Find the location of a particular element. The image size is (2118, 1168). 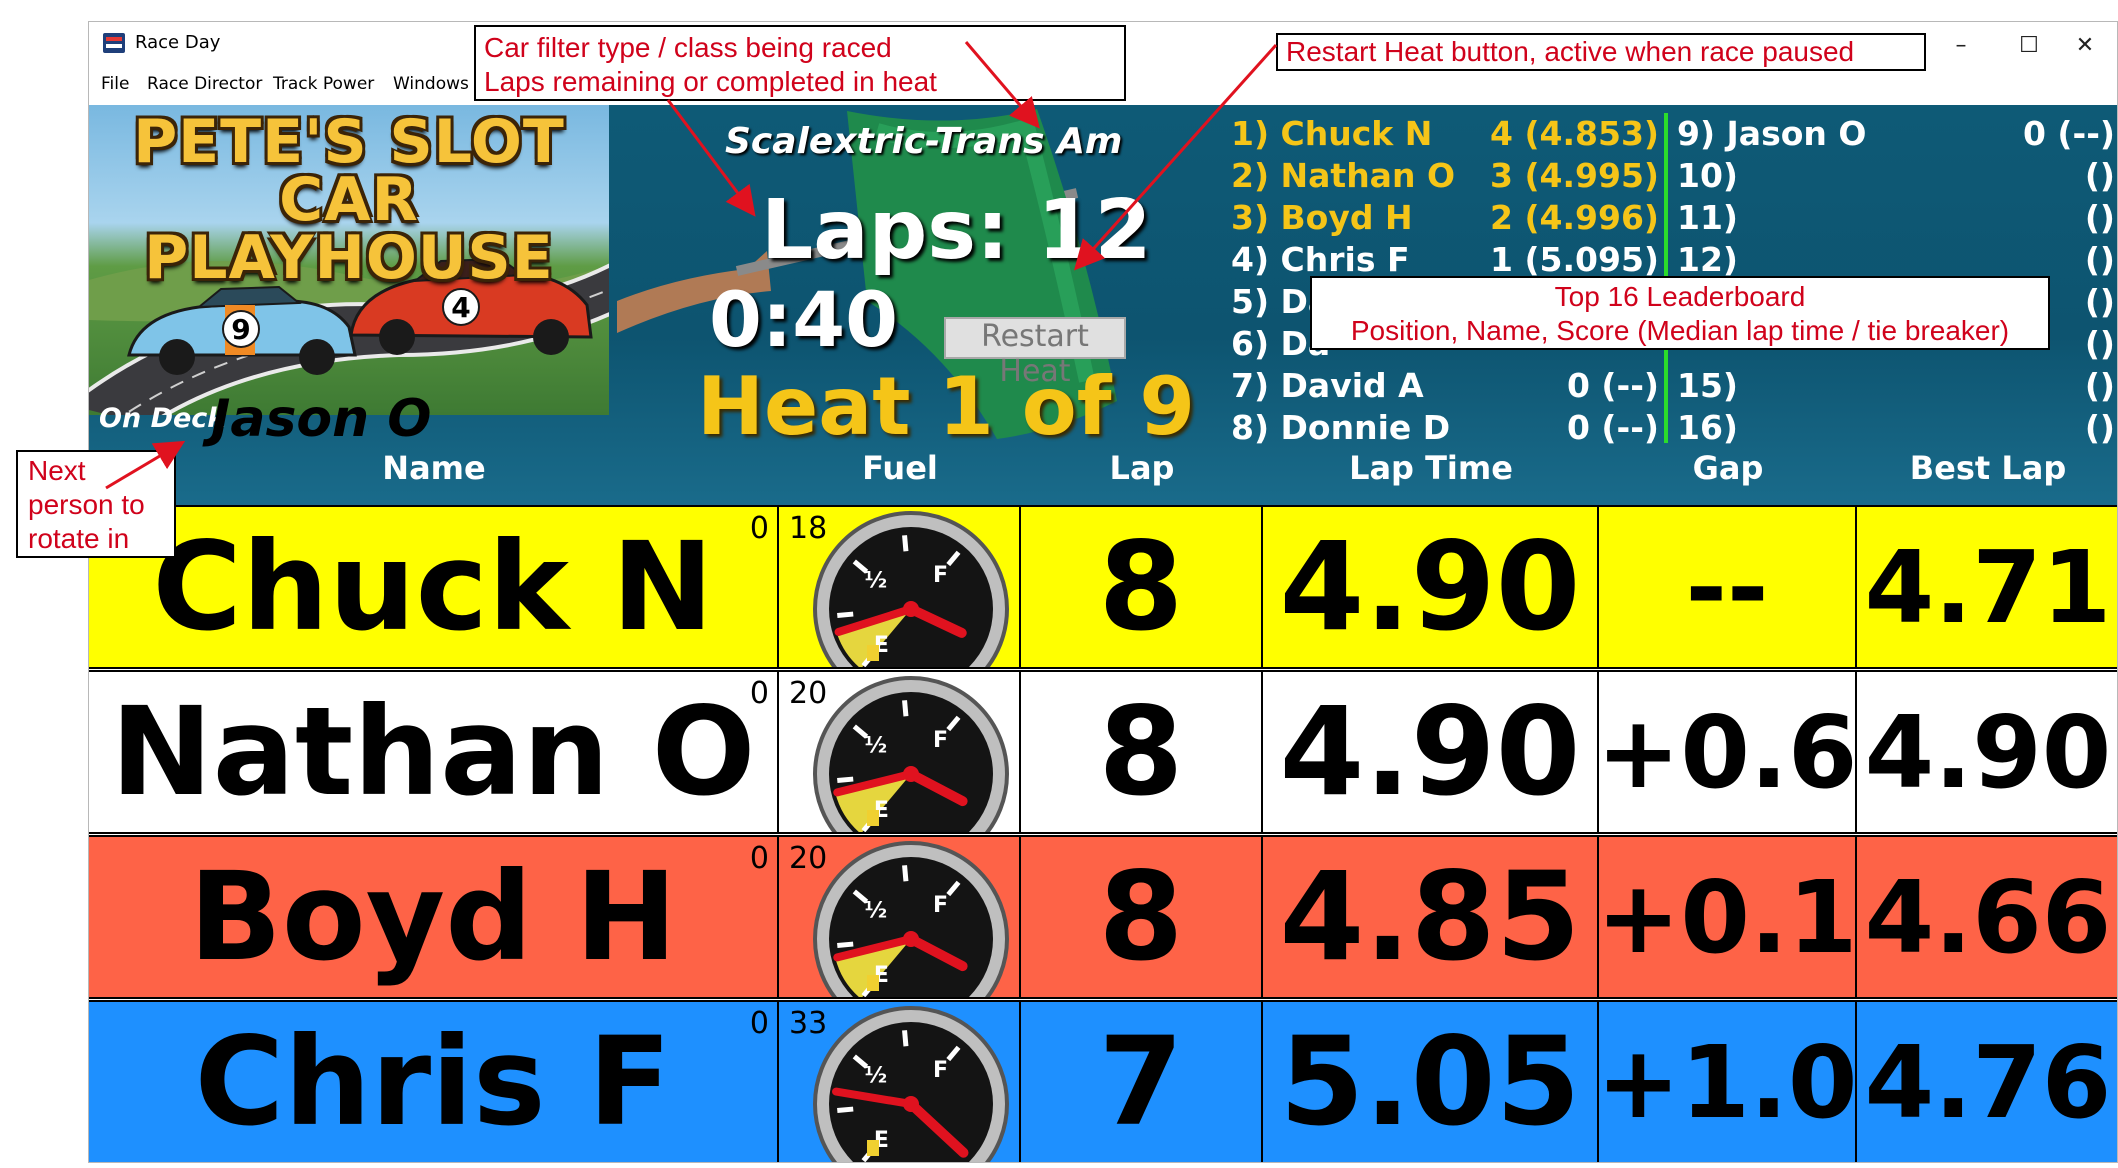

racer-name: Chris F is located at coordinates (433, 1082).